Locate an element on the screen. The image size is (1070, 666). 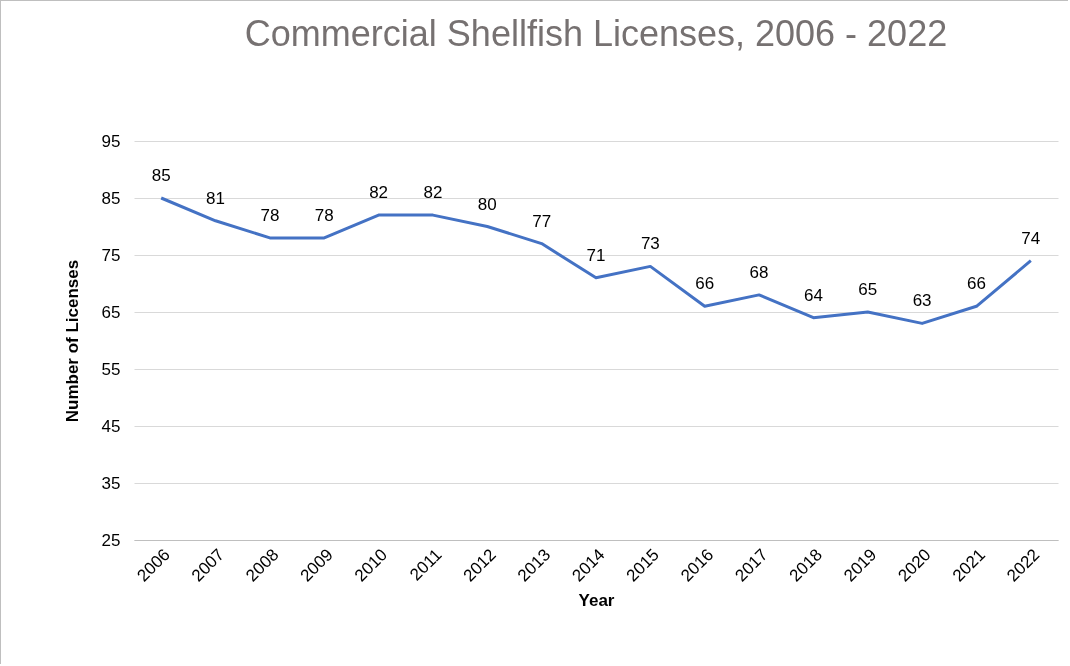
y-tick-label: 45 is located at coordinates (111, 426).